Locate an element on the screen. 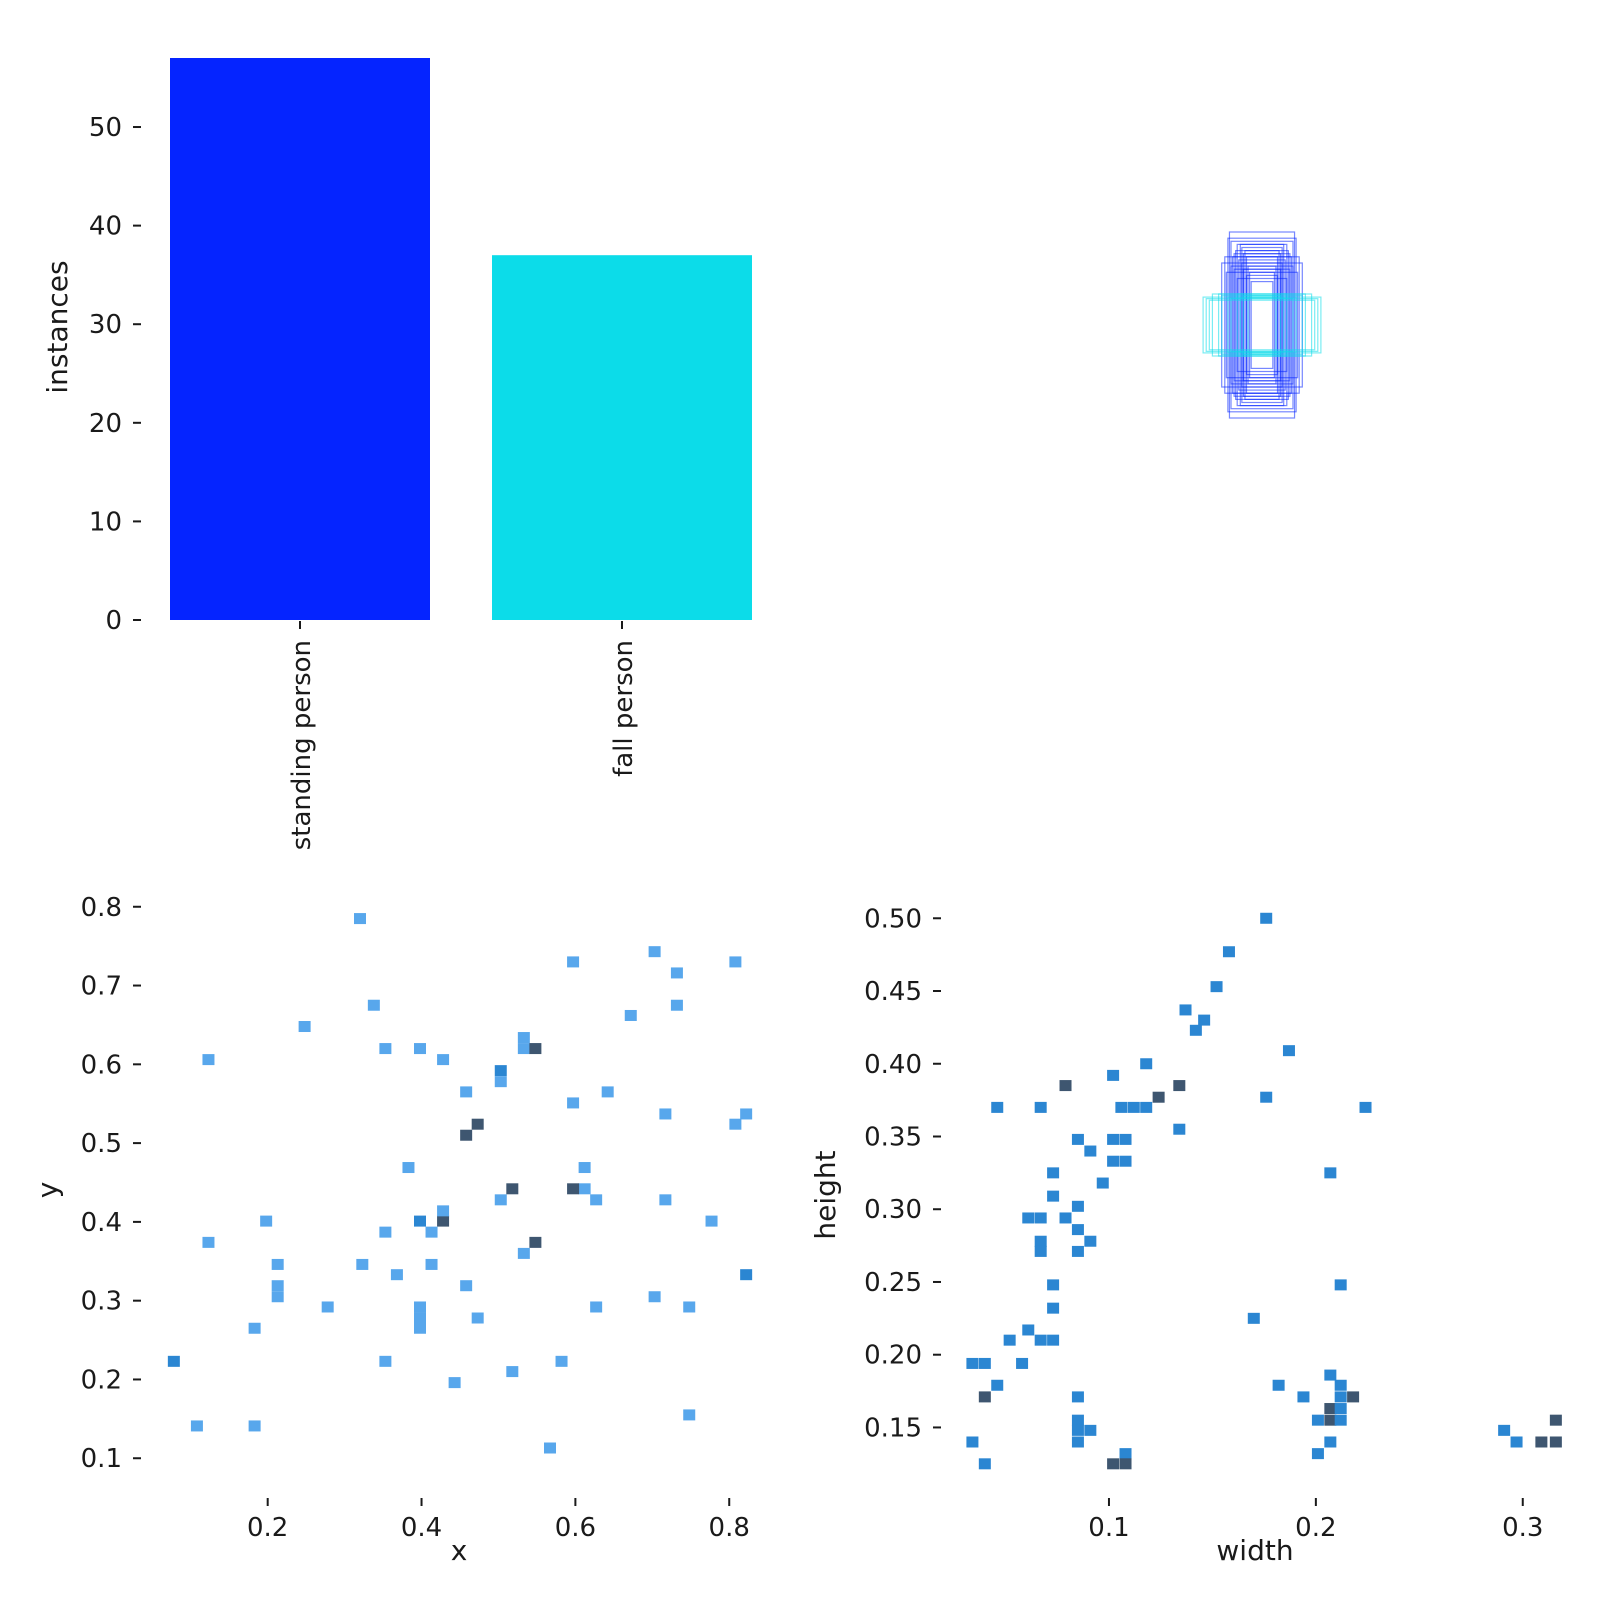 This screenshot has height=1600, width=1600. ytick-label: 0.40 is located at coordinates (893, 1065).